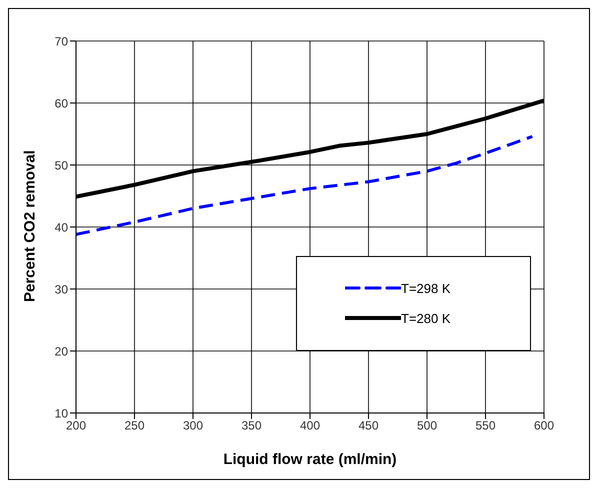  I want to click on y-tick-label: 20, so click(61, 351).